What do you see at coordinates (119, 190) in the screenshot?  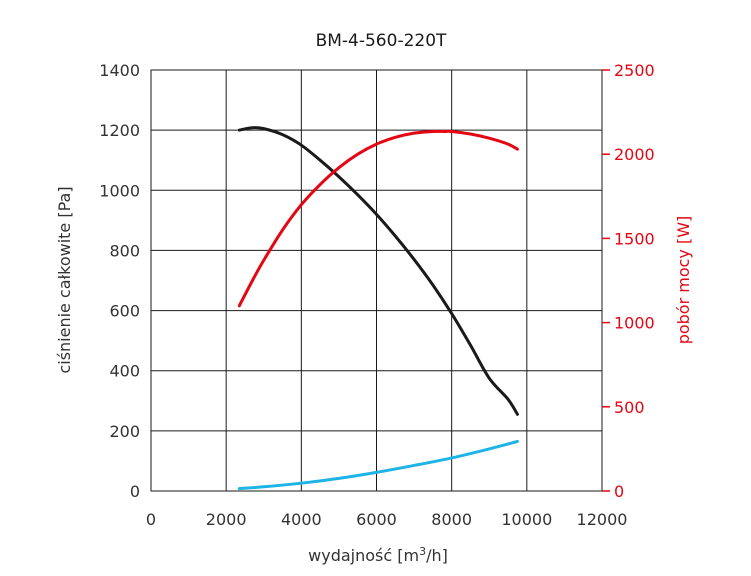 I see `y-left-tick-label: 1000` at bounding box center [119, 190].